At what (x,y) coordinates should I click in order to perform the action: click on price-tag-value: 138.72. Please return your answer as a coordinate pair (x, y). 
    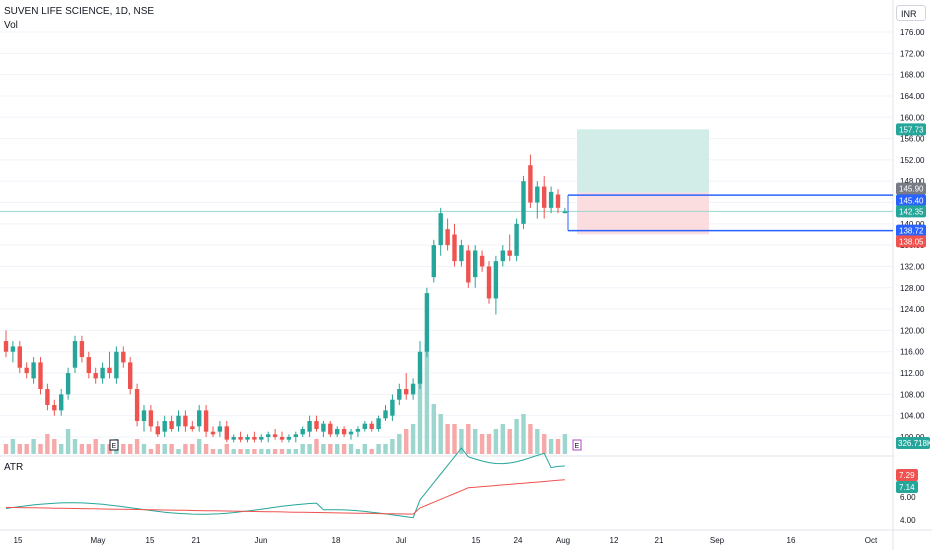
    Looking at the image, I should click on (911, 231).